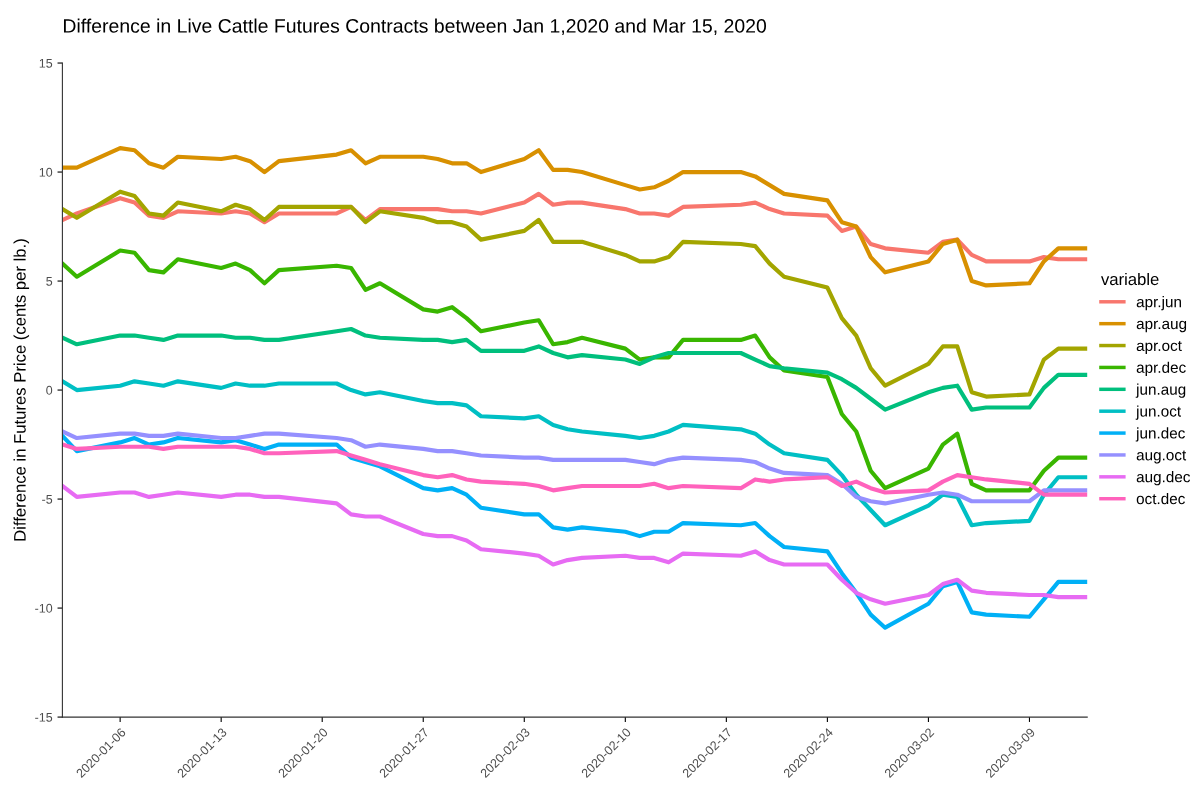  Describe the element at coordinates (1158, 412) in the screenshot. I see `legend-label: jun.oct` at that location.